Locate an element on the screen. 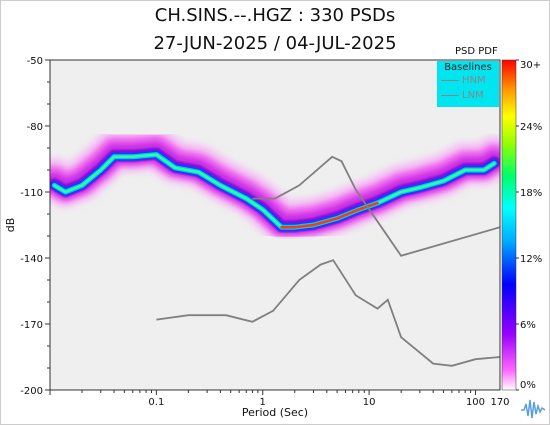 The height and width of the screenshot is (425, 550). y-tick-label: -80 is located at coordinates (35, 127).